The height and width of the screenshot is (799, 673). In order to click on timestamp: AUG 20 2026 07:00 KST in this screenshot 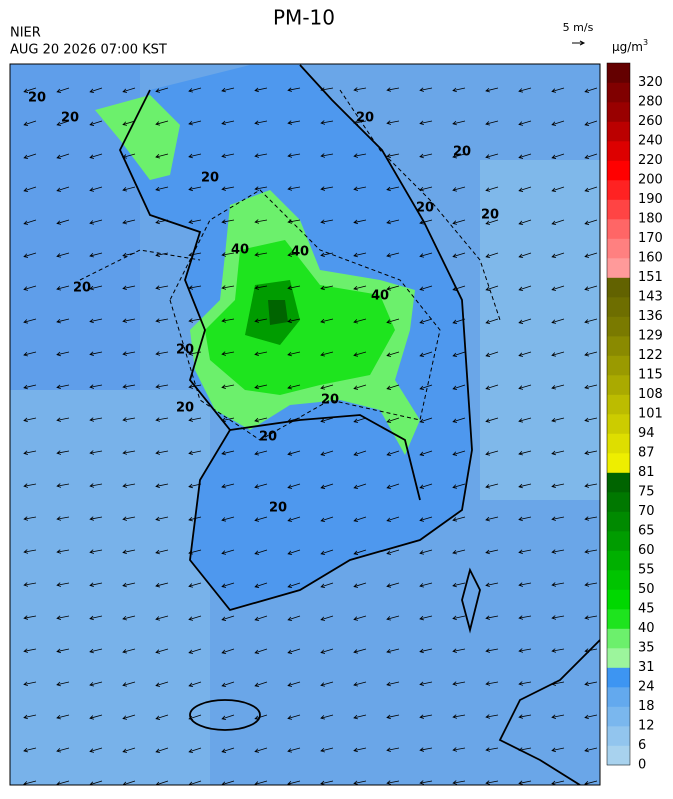, I will do `click(88, 50)`.